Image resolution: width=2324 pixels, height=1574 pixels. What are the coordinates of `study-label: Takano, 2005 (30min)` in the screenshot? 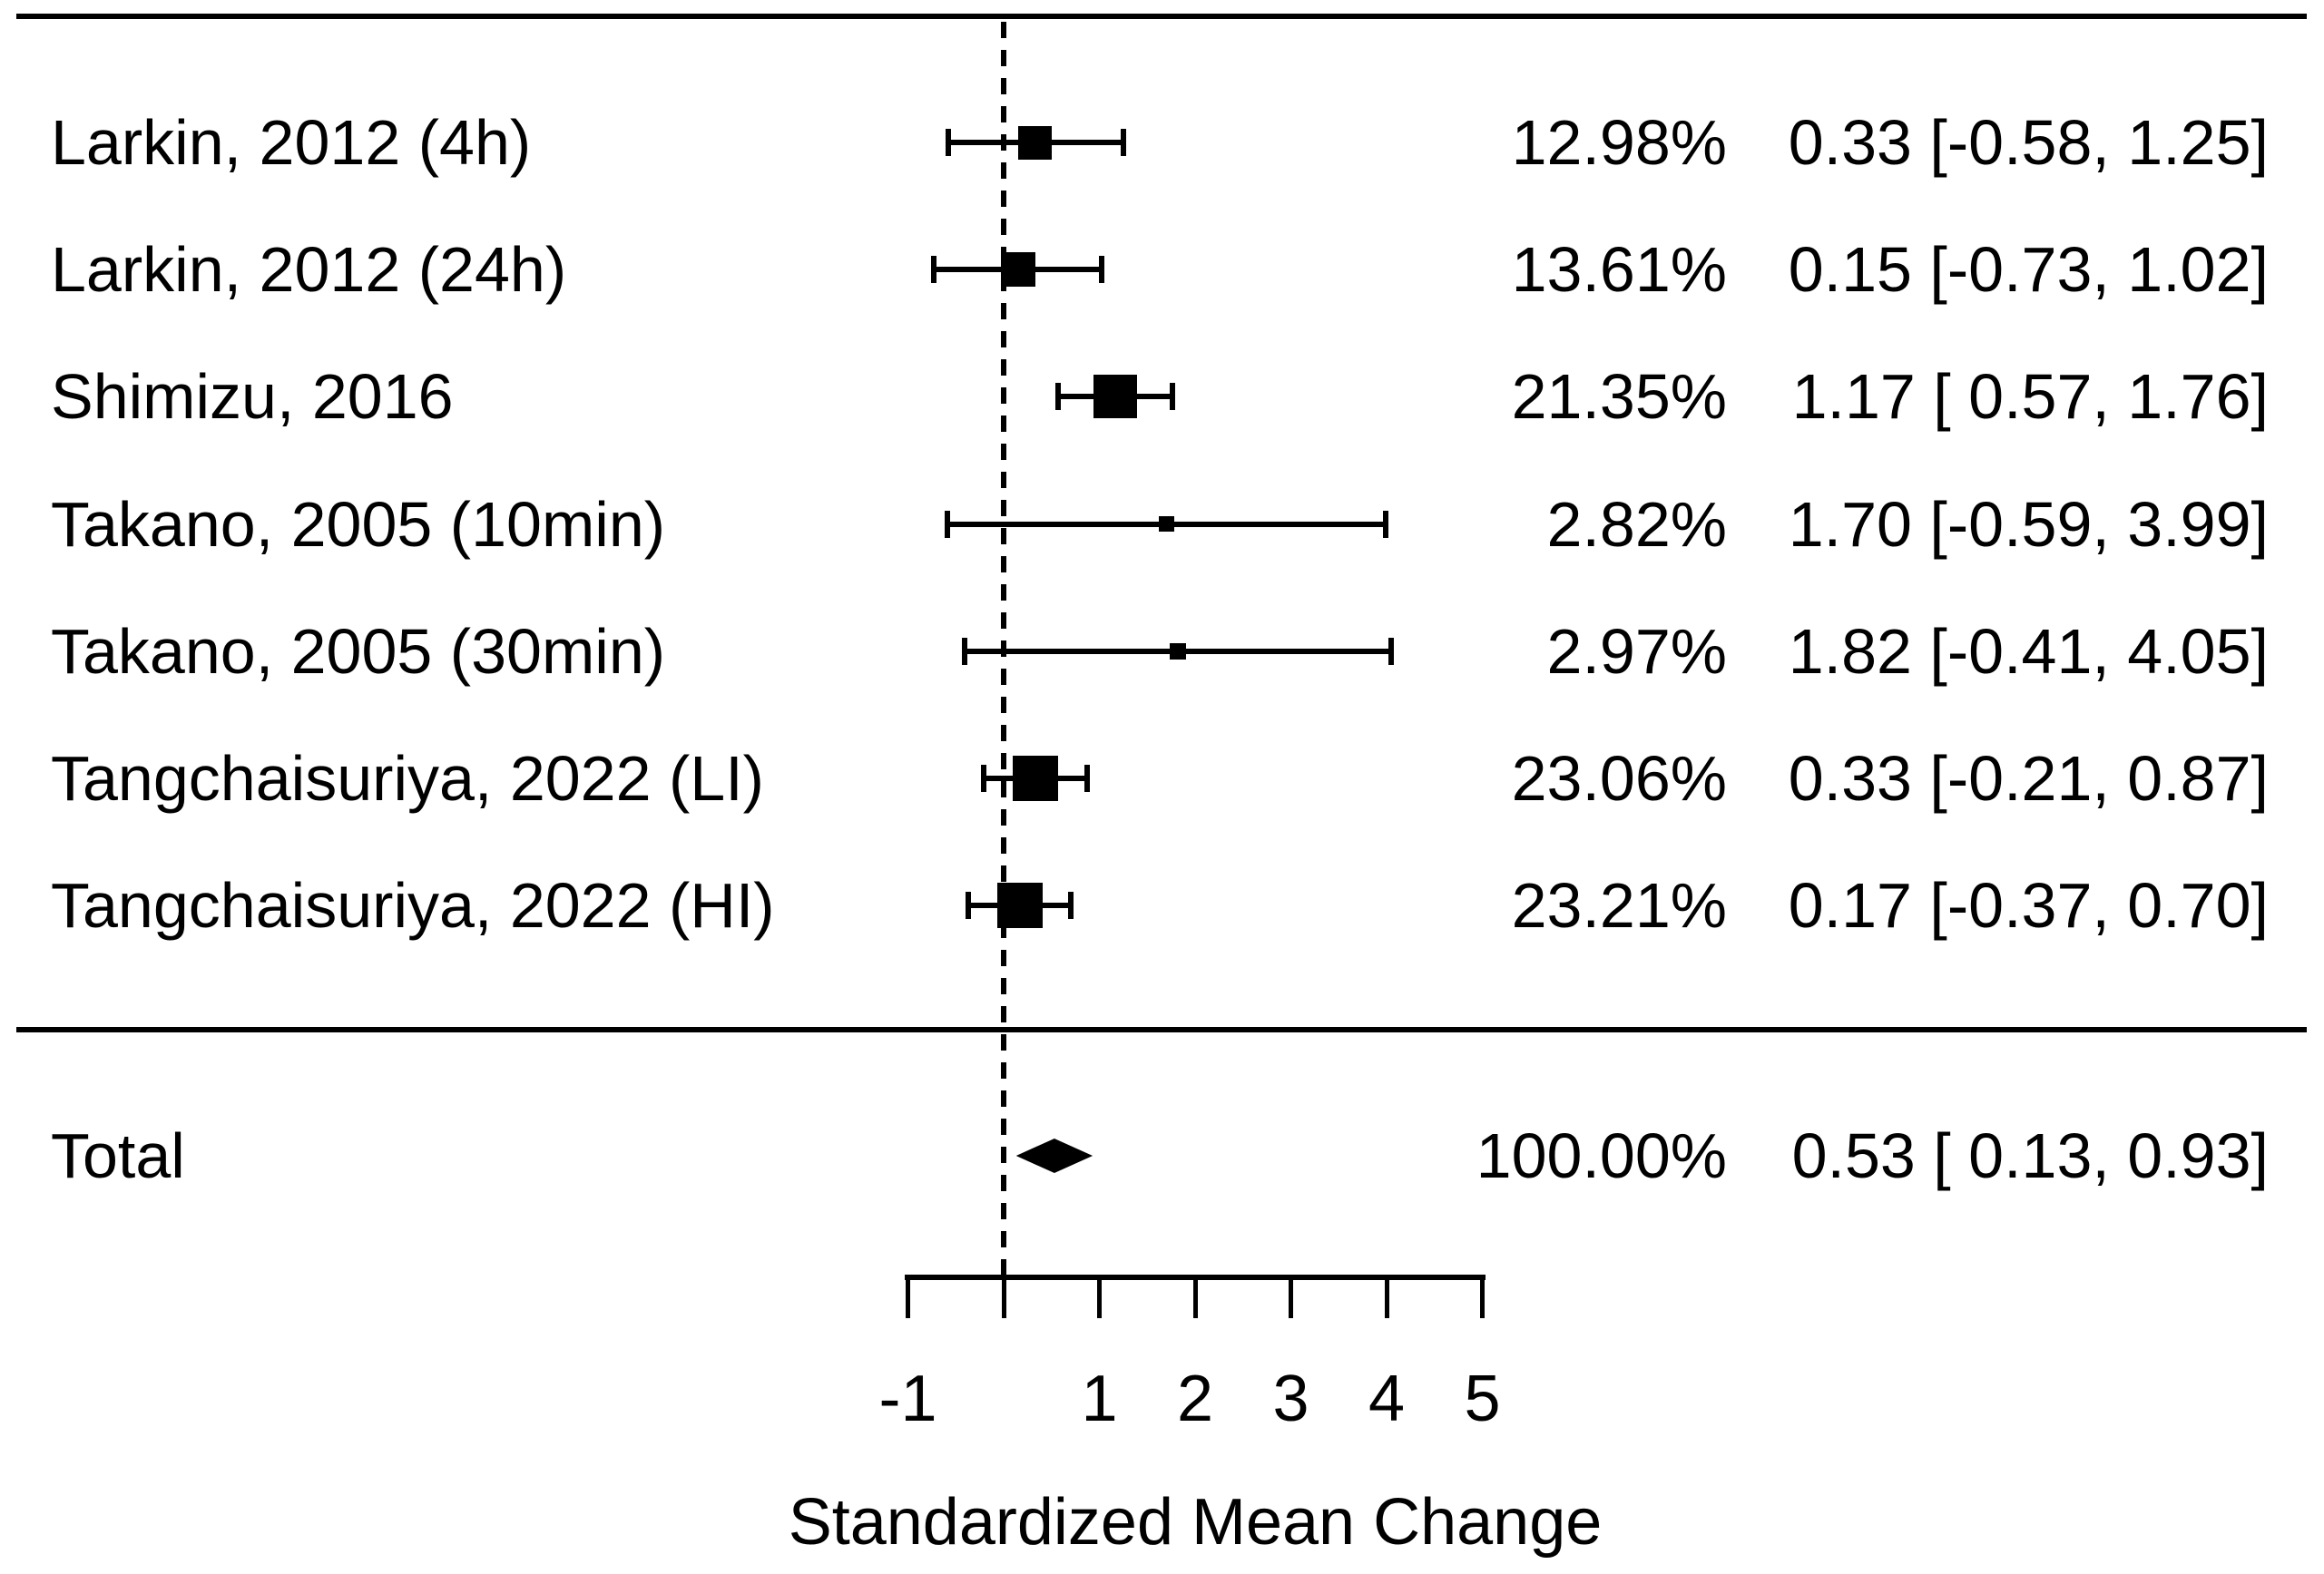 It's located at (358, 651).